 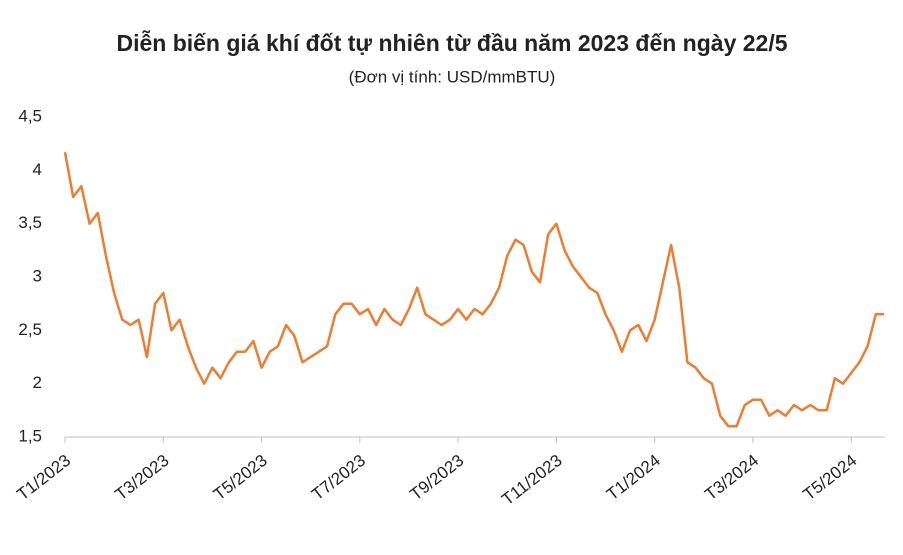 I want to click on x-tick-label: T11/2023, so click(x=531, y=480).